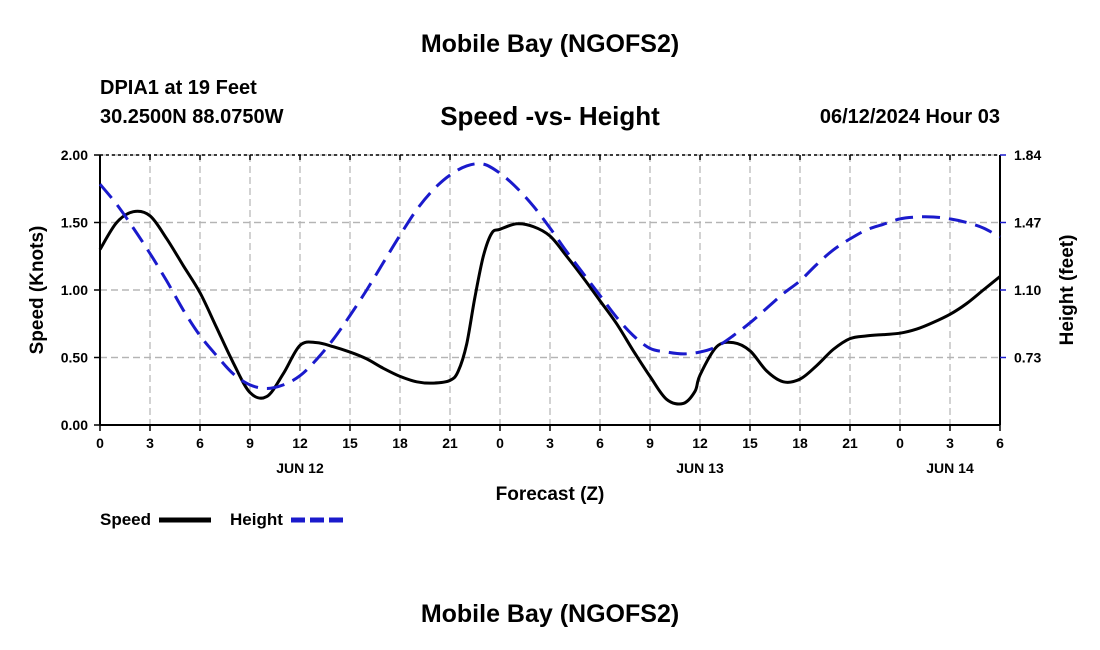 The width and height of the screenshot is (1100, 650). I want to click on legend-label-height: Height, so click(256, 519).